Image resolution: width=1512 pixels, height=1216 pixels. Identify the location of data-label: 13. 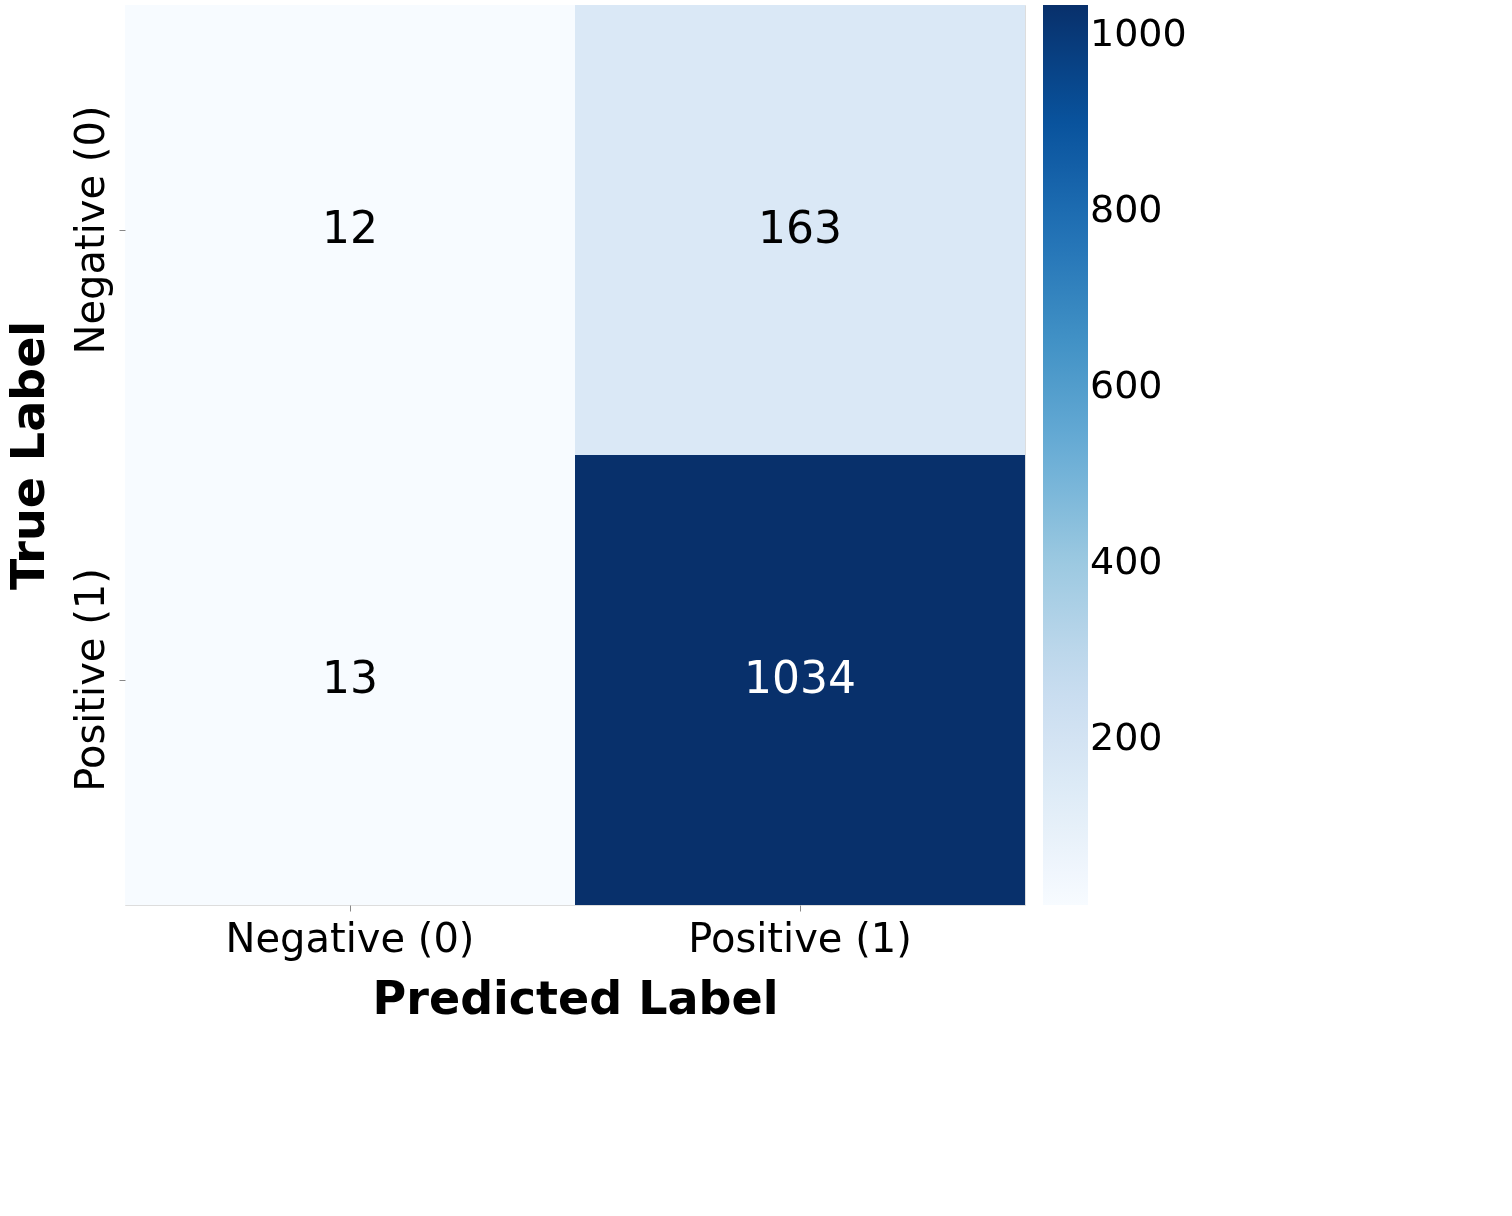
(350, 677).